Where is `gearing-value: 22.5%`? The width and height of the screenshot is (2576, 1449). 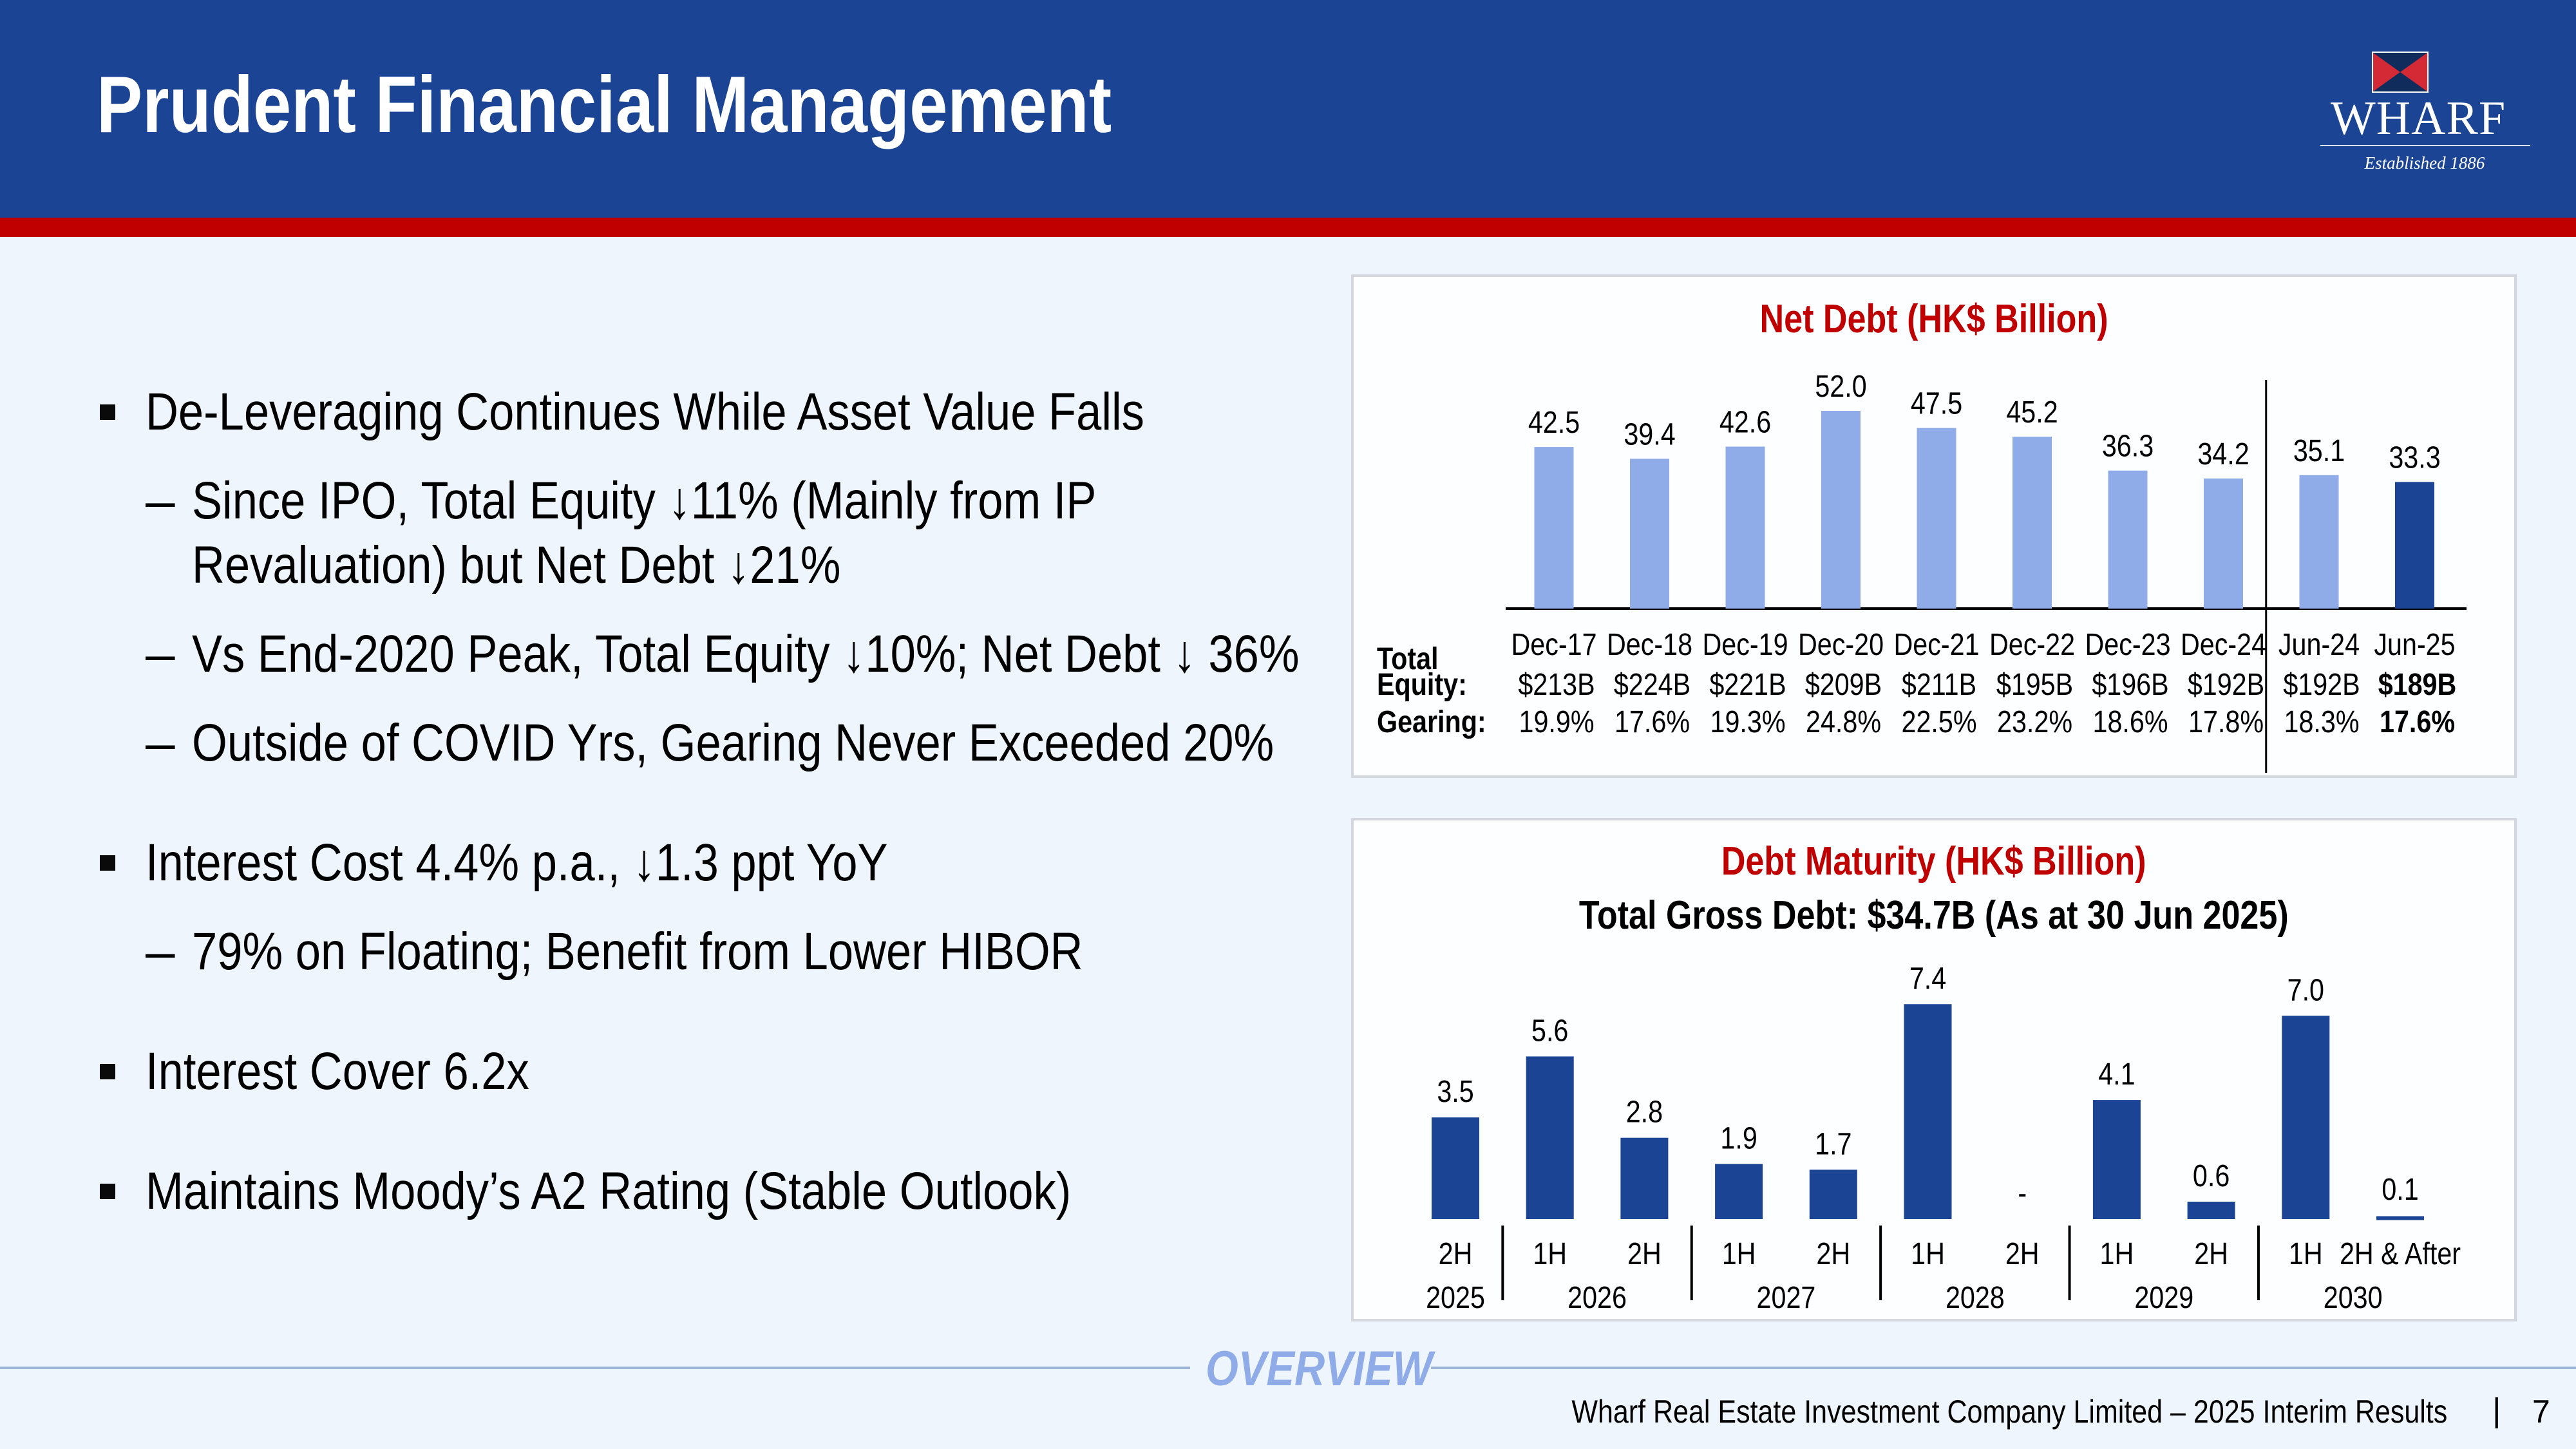
gearing-value: 22.5% is located at coordinates (1938, 722).